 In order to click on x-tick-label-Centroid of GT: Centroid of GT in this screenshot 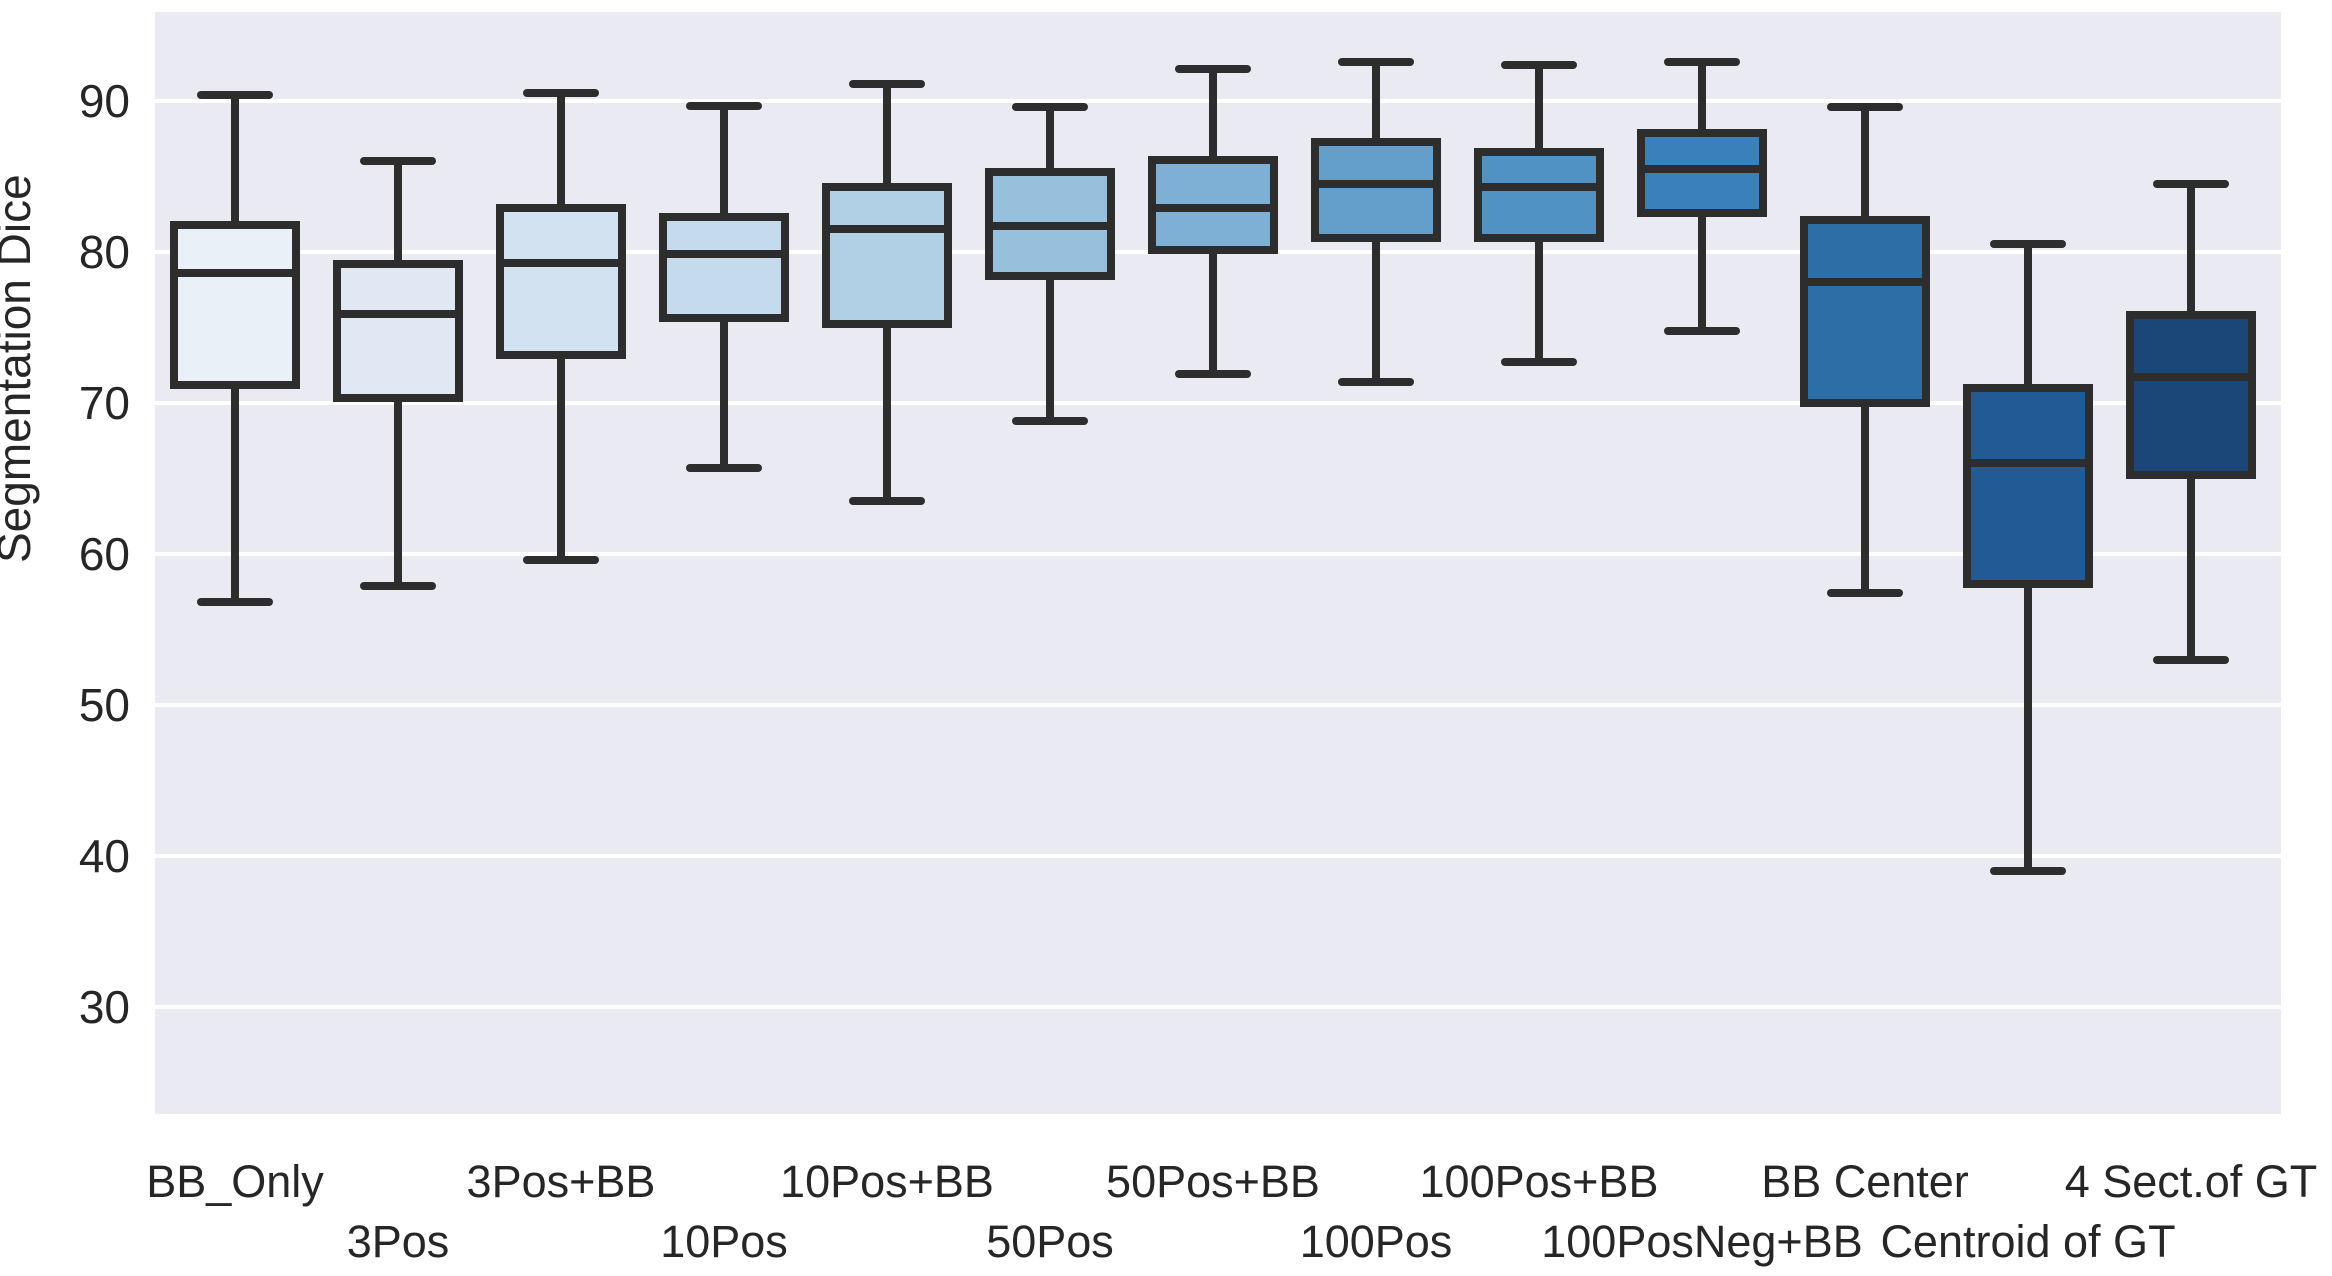, I will do `click(2028, 1241)`.